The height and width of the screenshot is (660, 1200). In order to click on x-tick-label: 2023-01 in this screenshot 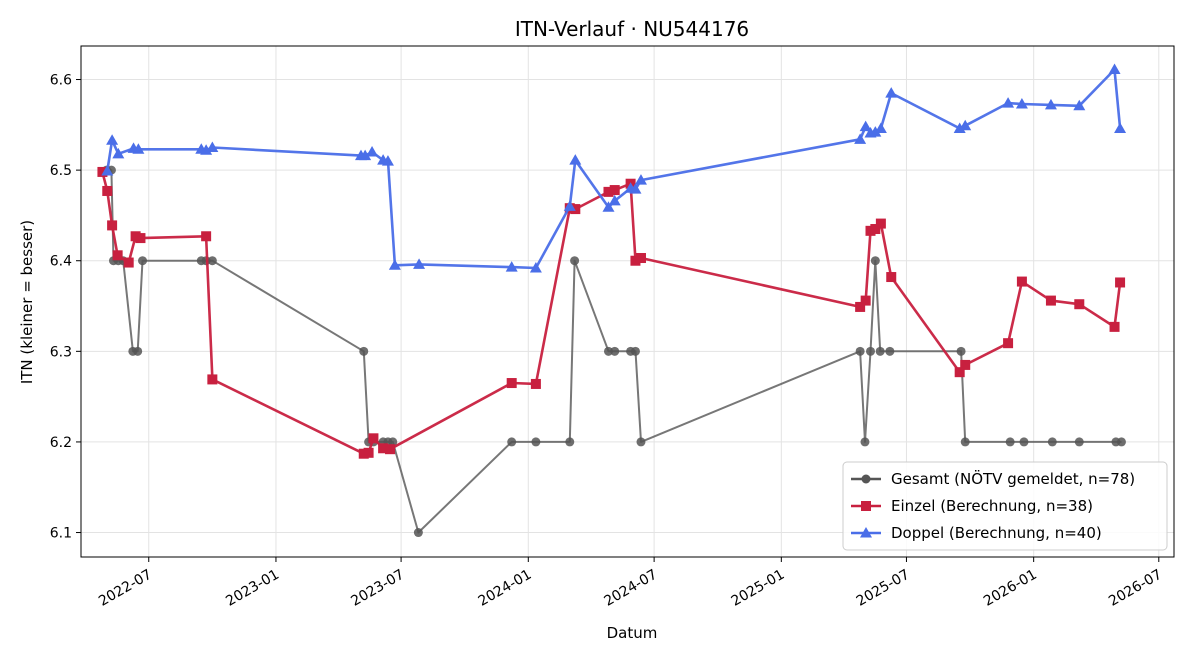, I will do `click(252, 588)`.